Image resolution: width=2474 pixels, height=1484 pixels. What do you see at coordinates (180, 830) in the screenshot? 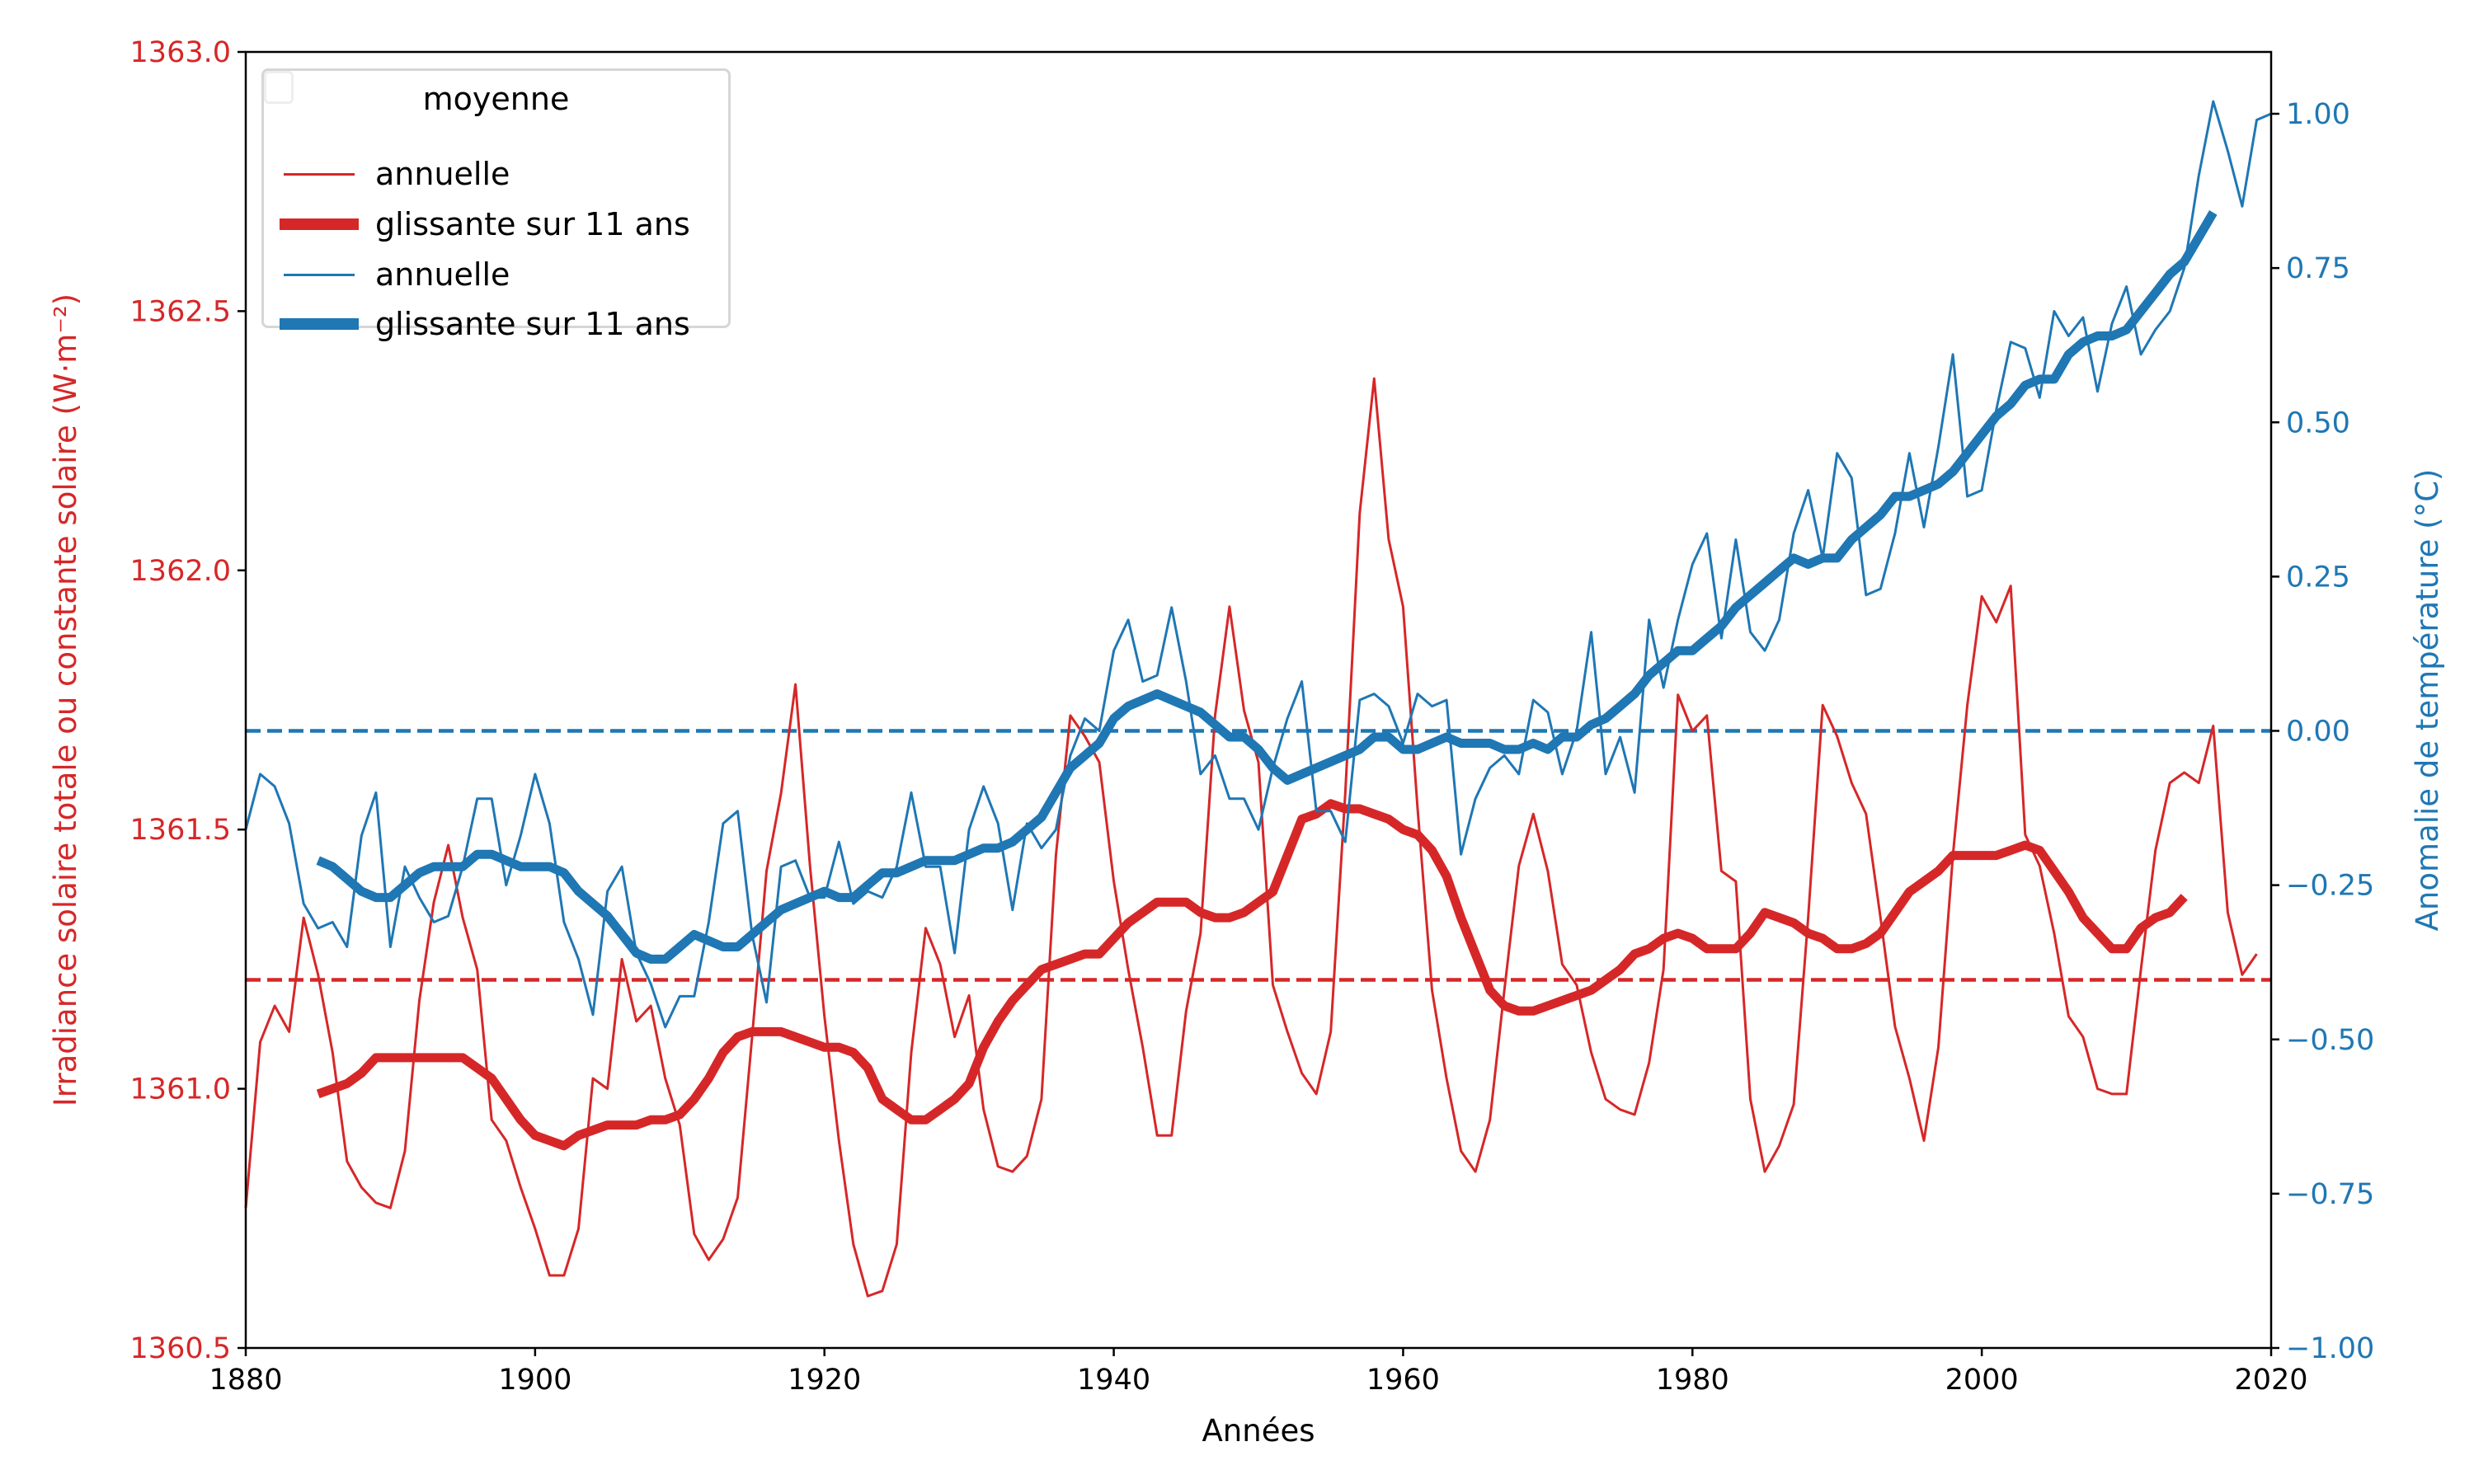
I see `left-y-tick-label: 1361.5` at bounding box center [180, 830].